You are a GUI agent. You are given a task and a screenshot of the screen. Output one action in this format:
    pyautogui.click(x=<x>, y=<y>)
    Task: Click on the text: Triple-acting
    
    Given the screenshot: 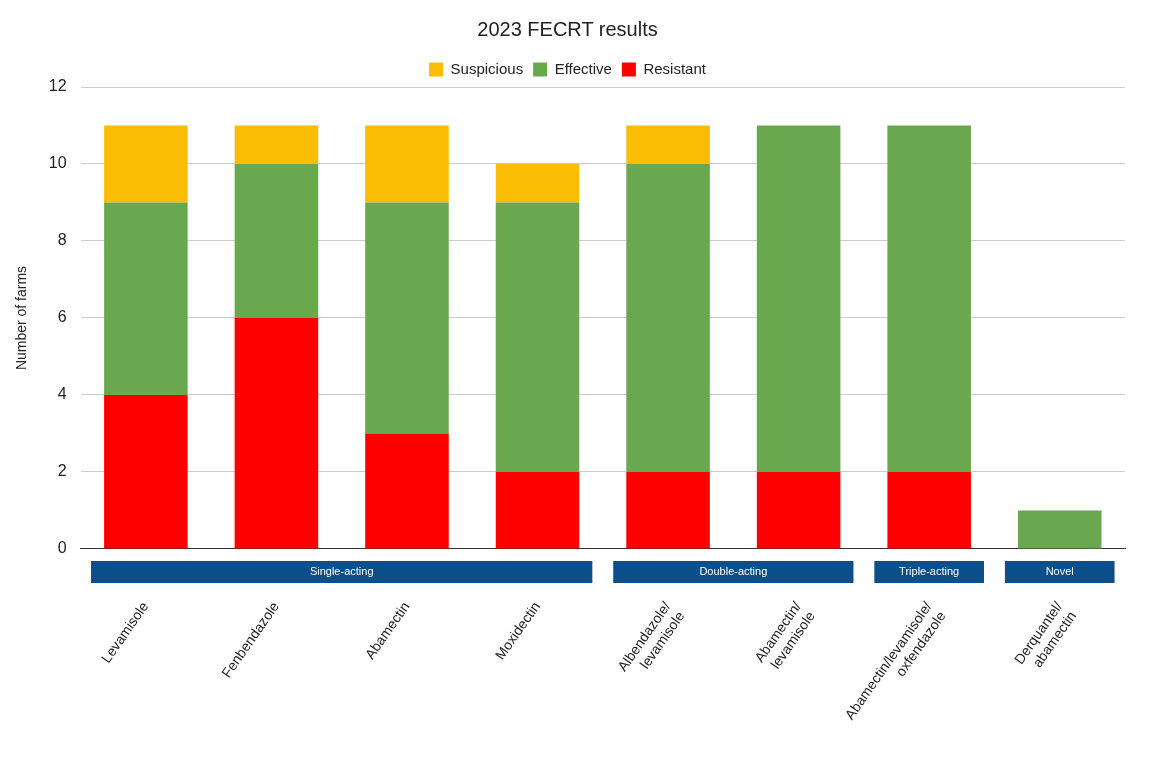 What is the action you would take?
    pyautogui.click(x=929, y=571)
    